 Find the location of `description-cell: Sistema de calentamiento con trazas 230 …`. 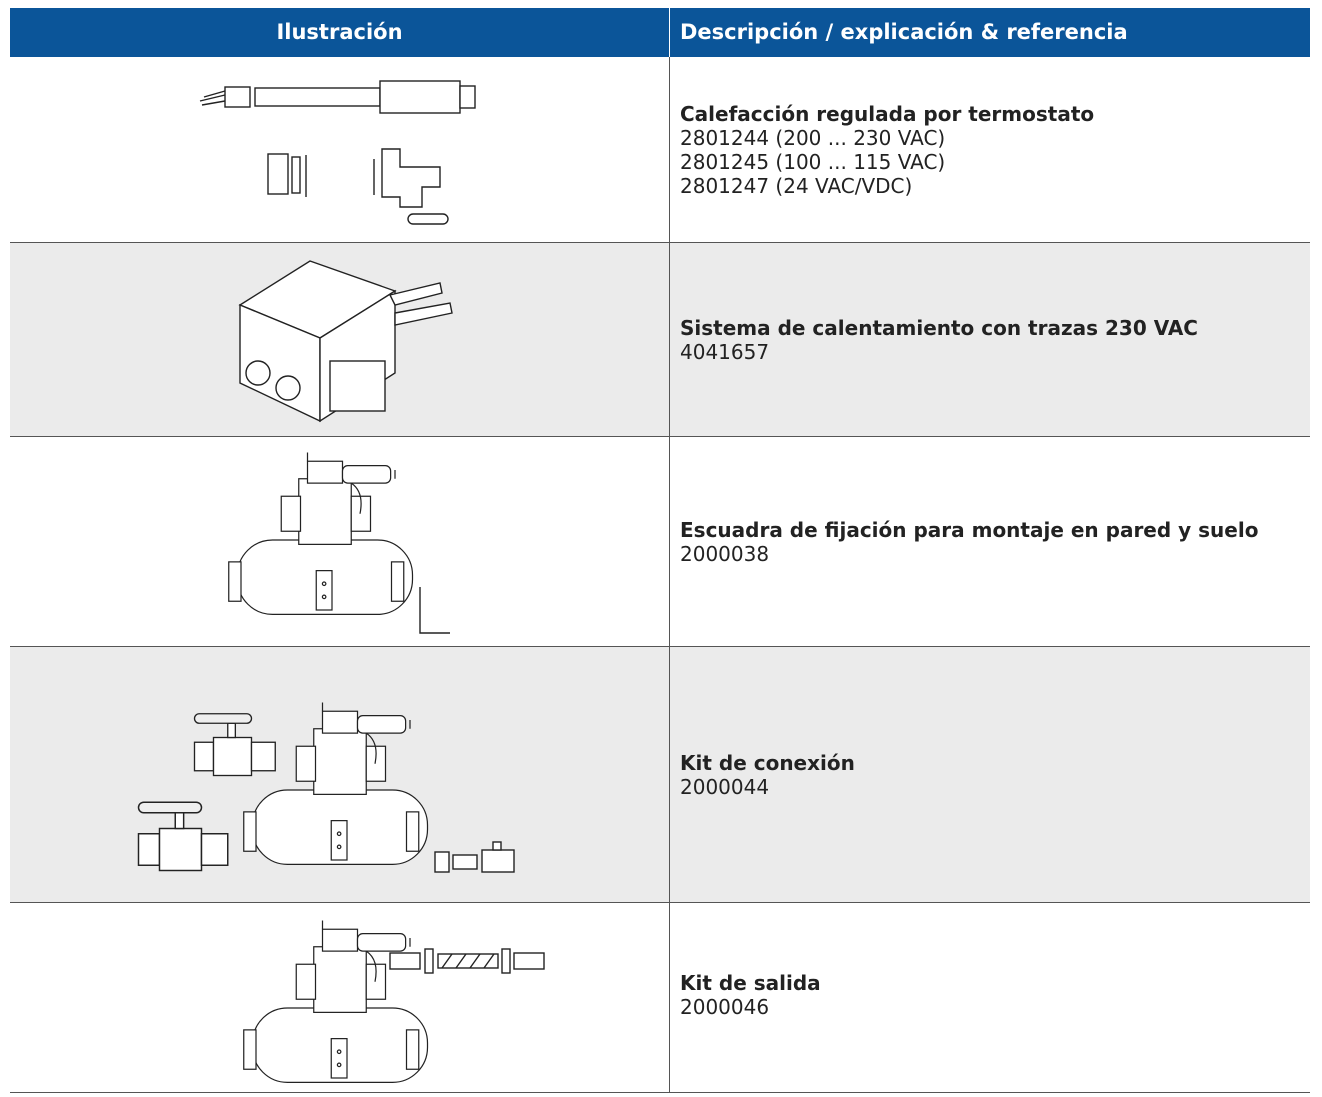

description-cell: Sistema de calentamiento con trazas 230 … is located at coordinates (939, 339).